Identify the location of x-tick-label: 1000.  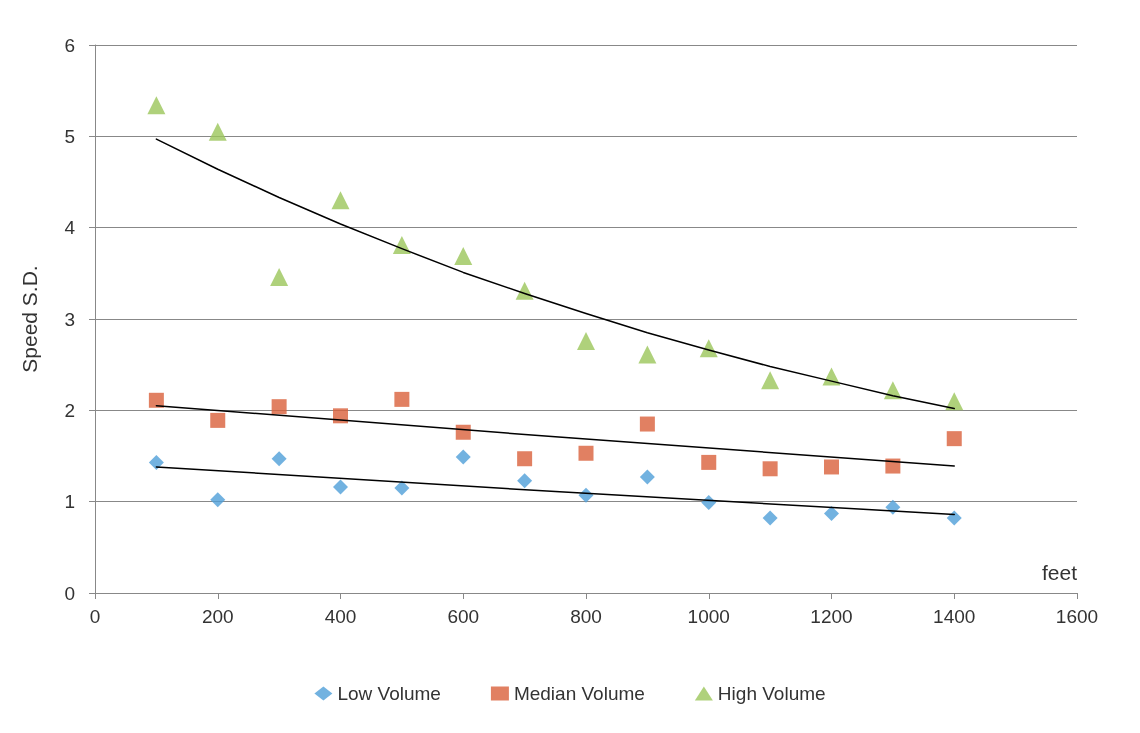
(708, 616).